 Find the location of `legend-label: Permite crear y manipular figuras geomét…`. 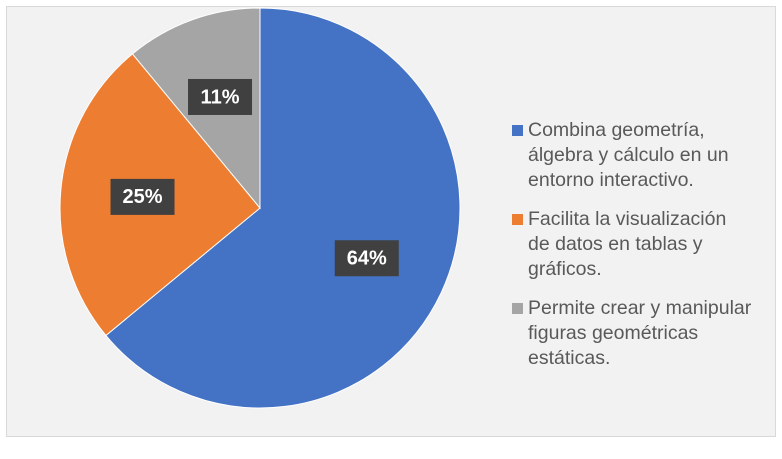

legend-label: Permite crear y manipular figuras geomét… is located at coordinates (640, 333).